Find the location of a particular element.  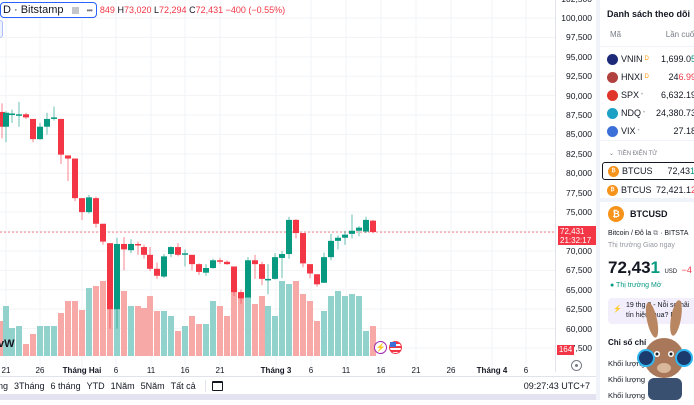

section-crypto: ⌄ TIỀN ĐIỆN TỬ is located at coordinates (633, 154).